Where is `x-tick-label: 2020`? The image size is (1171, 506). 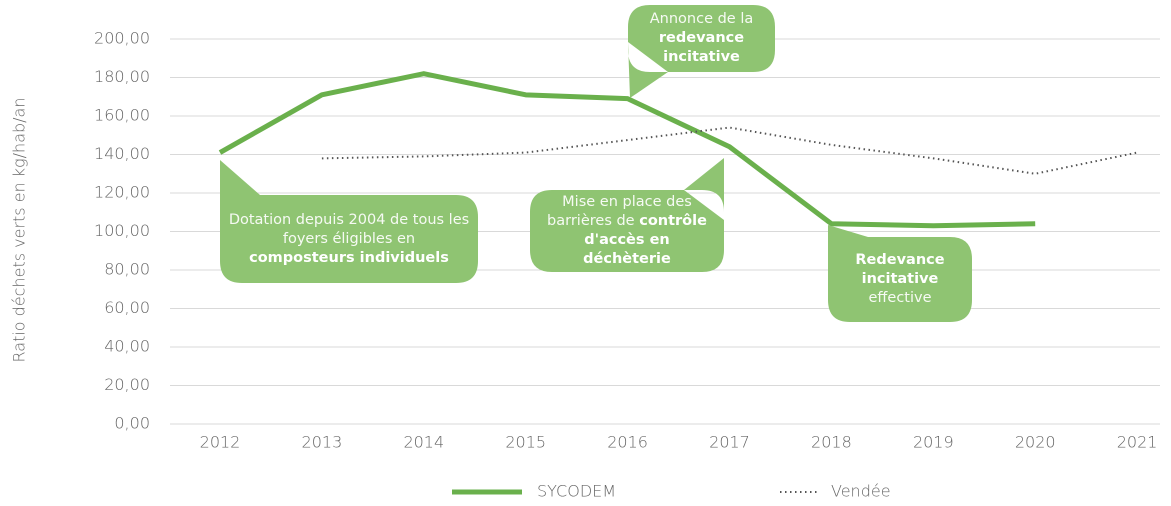 x-tick-label: 2020 is located at coordinates (1035, 442).